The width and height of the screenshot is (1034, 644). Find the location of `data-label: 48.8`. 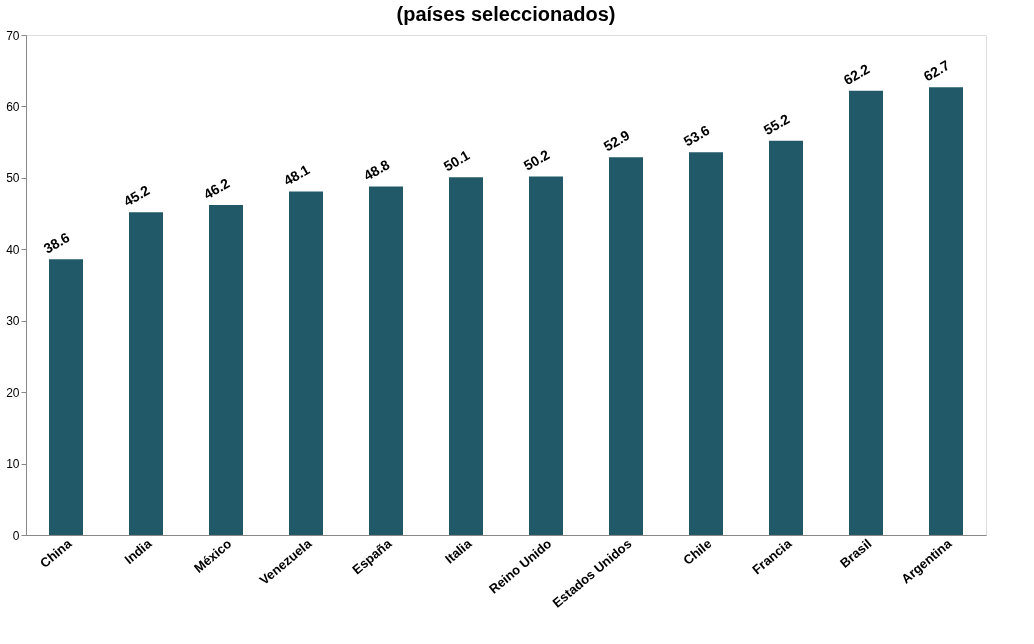

data-label: 48.8 is located at coordinates (376, 170).